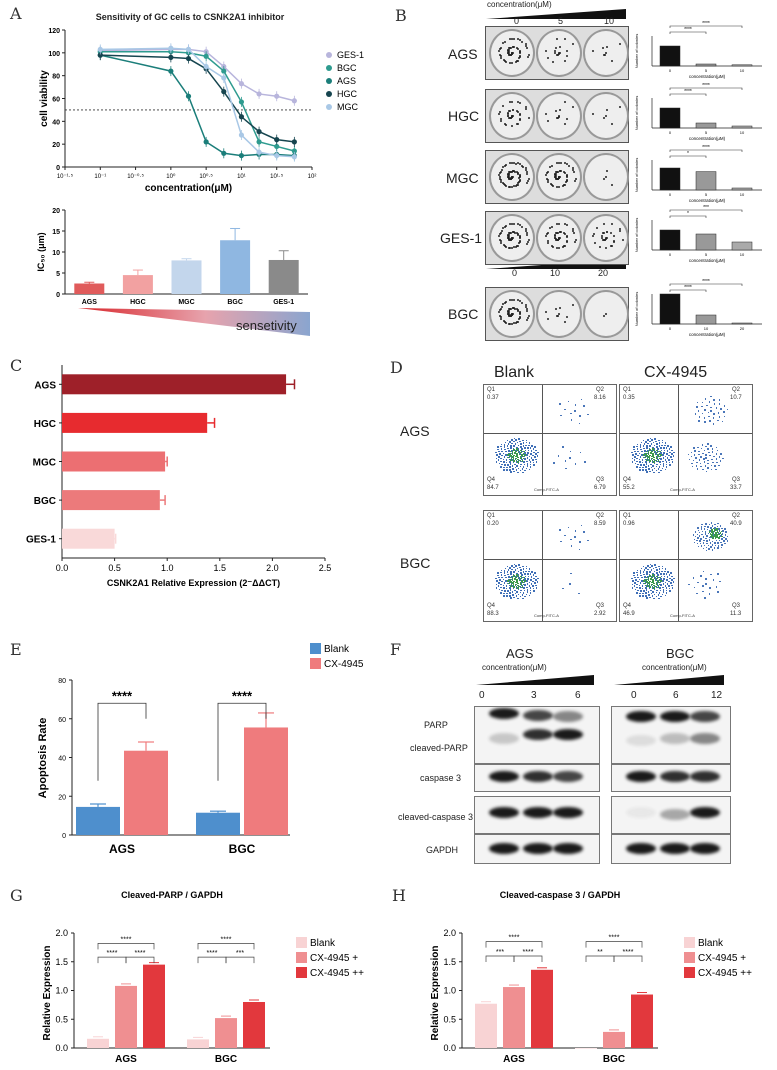  What do you see at coordinates (736, 390) in the screenshot?
I see `q2-label: Q2` at bounding box center [736, 390].